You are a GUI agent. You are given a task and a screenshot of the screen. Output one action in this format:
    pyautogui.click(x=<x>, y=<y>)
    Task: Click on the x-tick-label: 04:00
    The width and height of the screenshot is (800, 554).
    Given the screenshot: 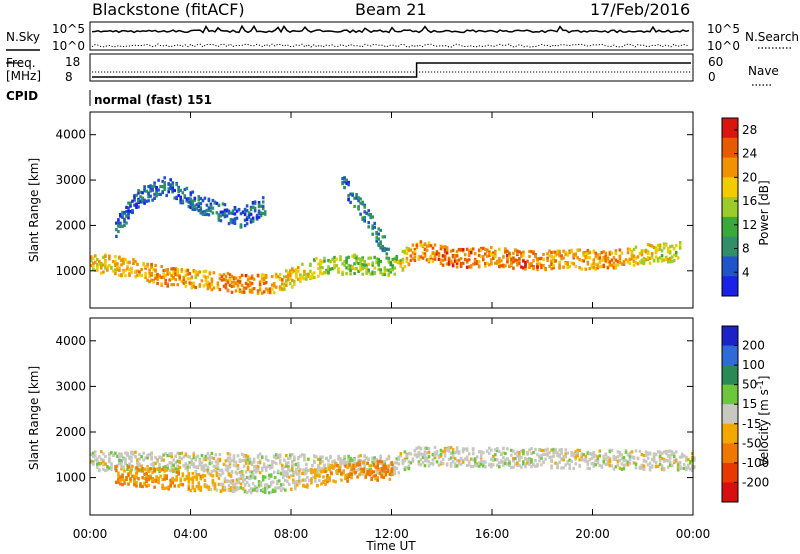 What is the action you would take?
    pyautogui.click(x=190, y=534)
    